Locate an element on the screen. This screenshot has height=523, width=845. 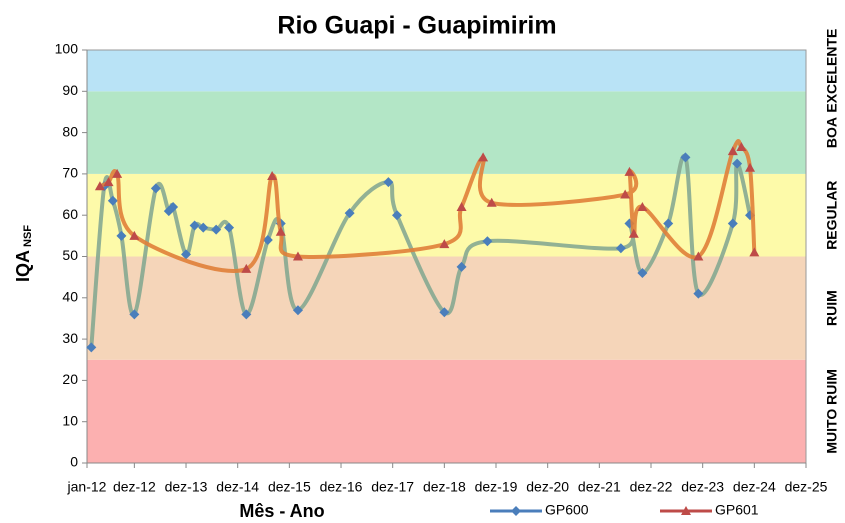
y-tick-label: 0 is located at coordinates (74, 462).